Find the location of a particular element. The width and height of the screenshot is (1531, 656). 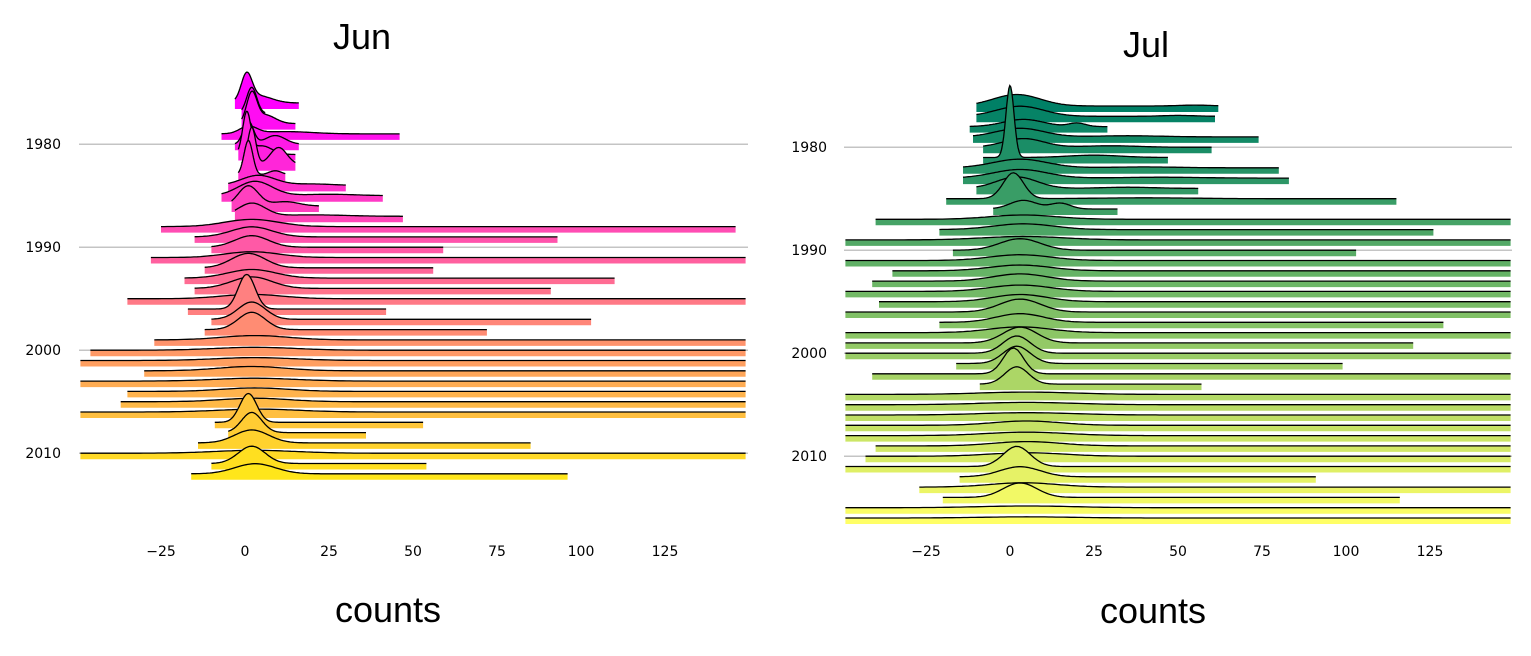

ridge-fill-1987 is located at coordinates (318, 213).